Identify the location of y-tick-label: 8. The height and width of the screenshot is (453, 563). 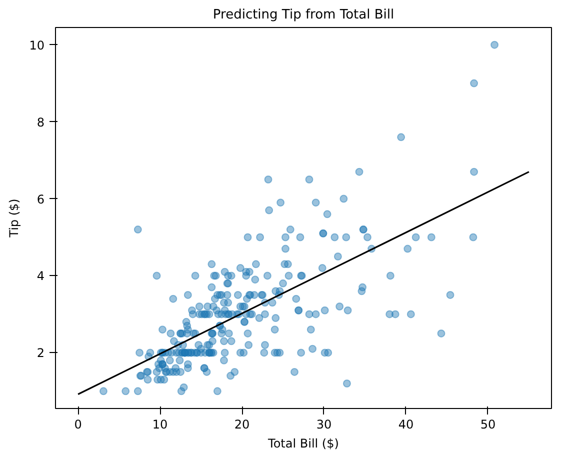
(40, 122).